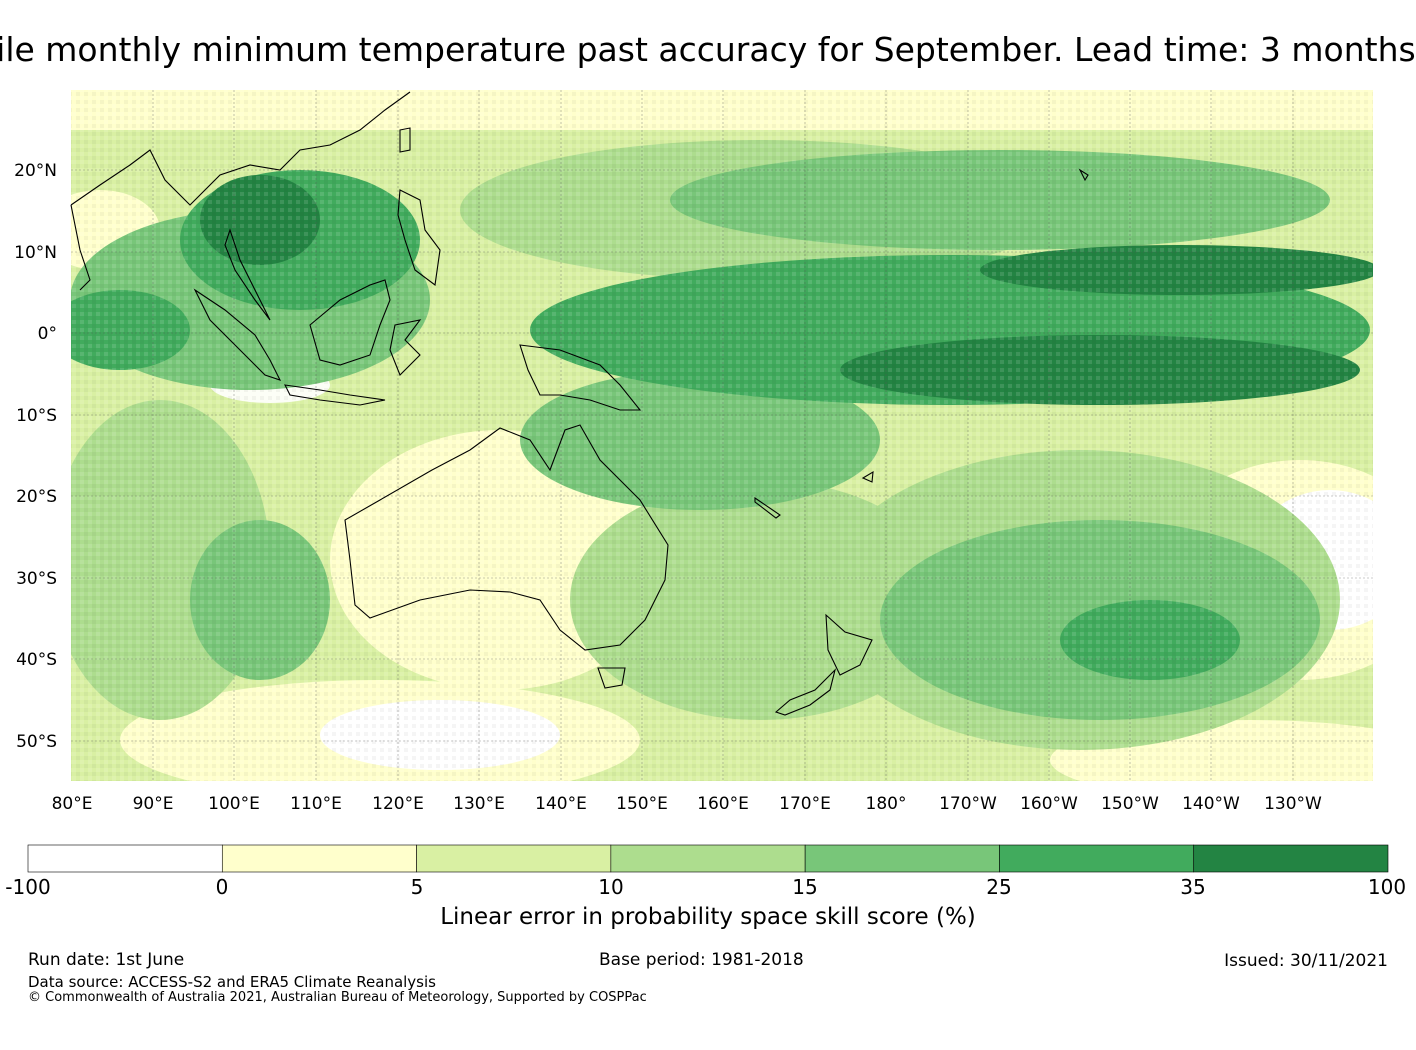 Image resolution: width=1416 pixels, height=1050 pixels. What do you see at coordinates (479, 804) in the screenshot?
I see `lon-label: 130°E` at bounding box center [479, 804].